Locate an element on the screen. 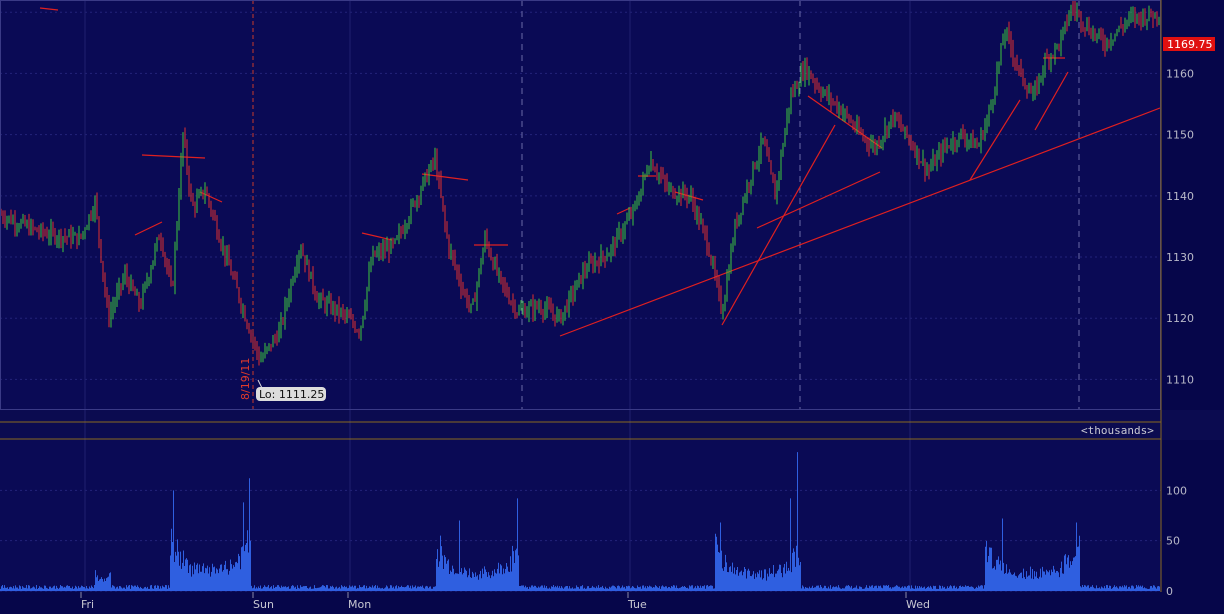 The height and width of the screenshot is (614, 1224). low-label-box is located at coordinates (291, 394).